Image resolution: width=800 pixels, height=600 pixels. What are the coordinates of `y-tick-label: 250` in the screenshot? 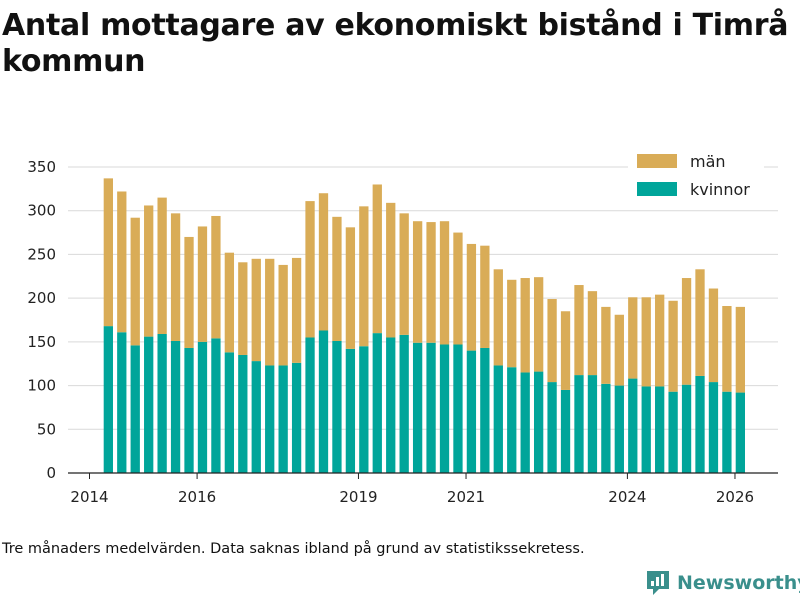 It's located at (41, 254).